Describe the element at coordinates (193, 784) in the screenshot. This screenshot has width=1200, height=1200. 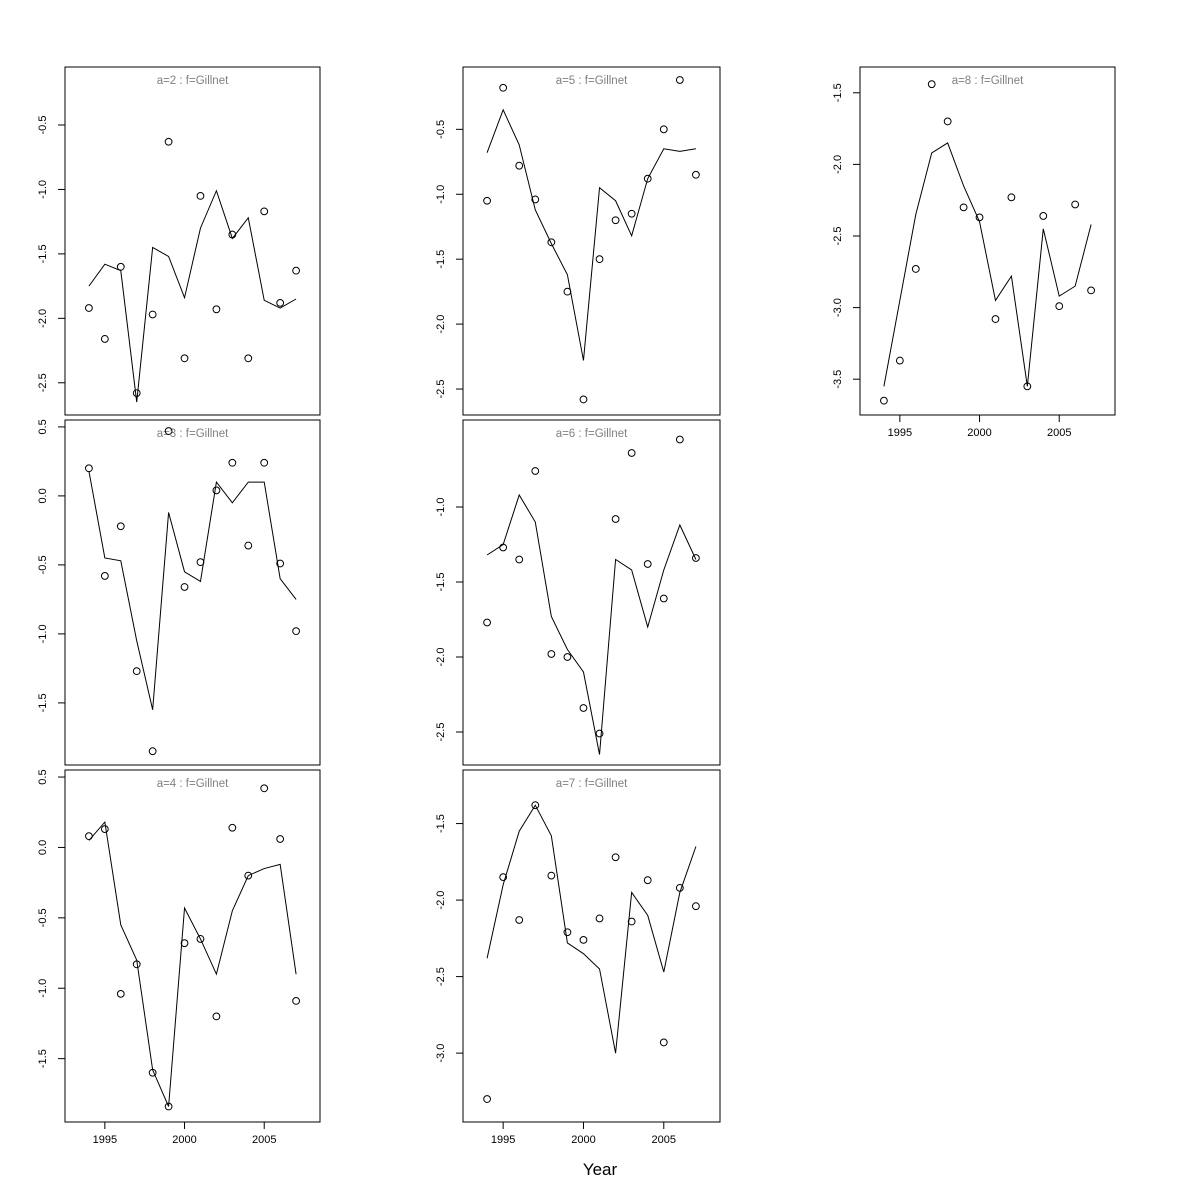
I see `panel-title: a=4 : f=Gillnet` at that location.